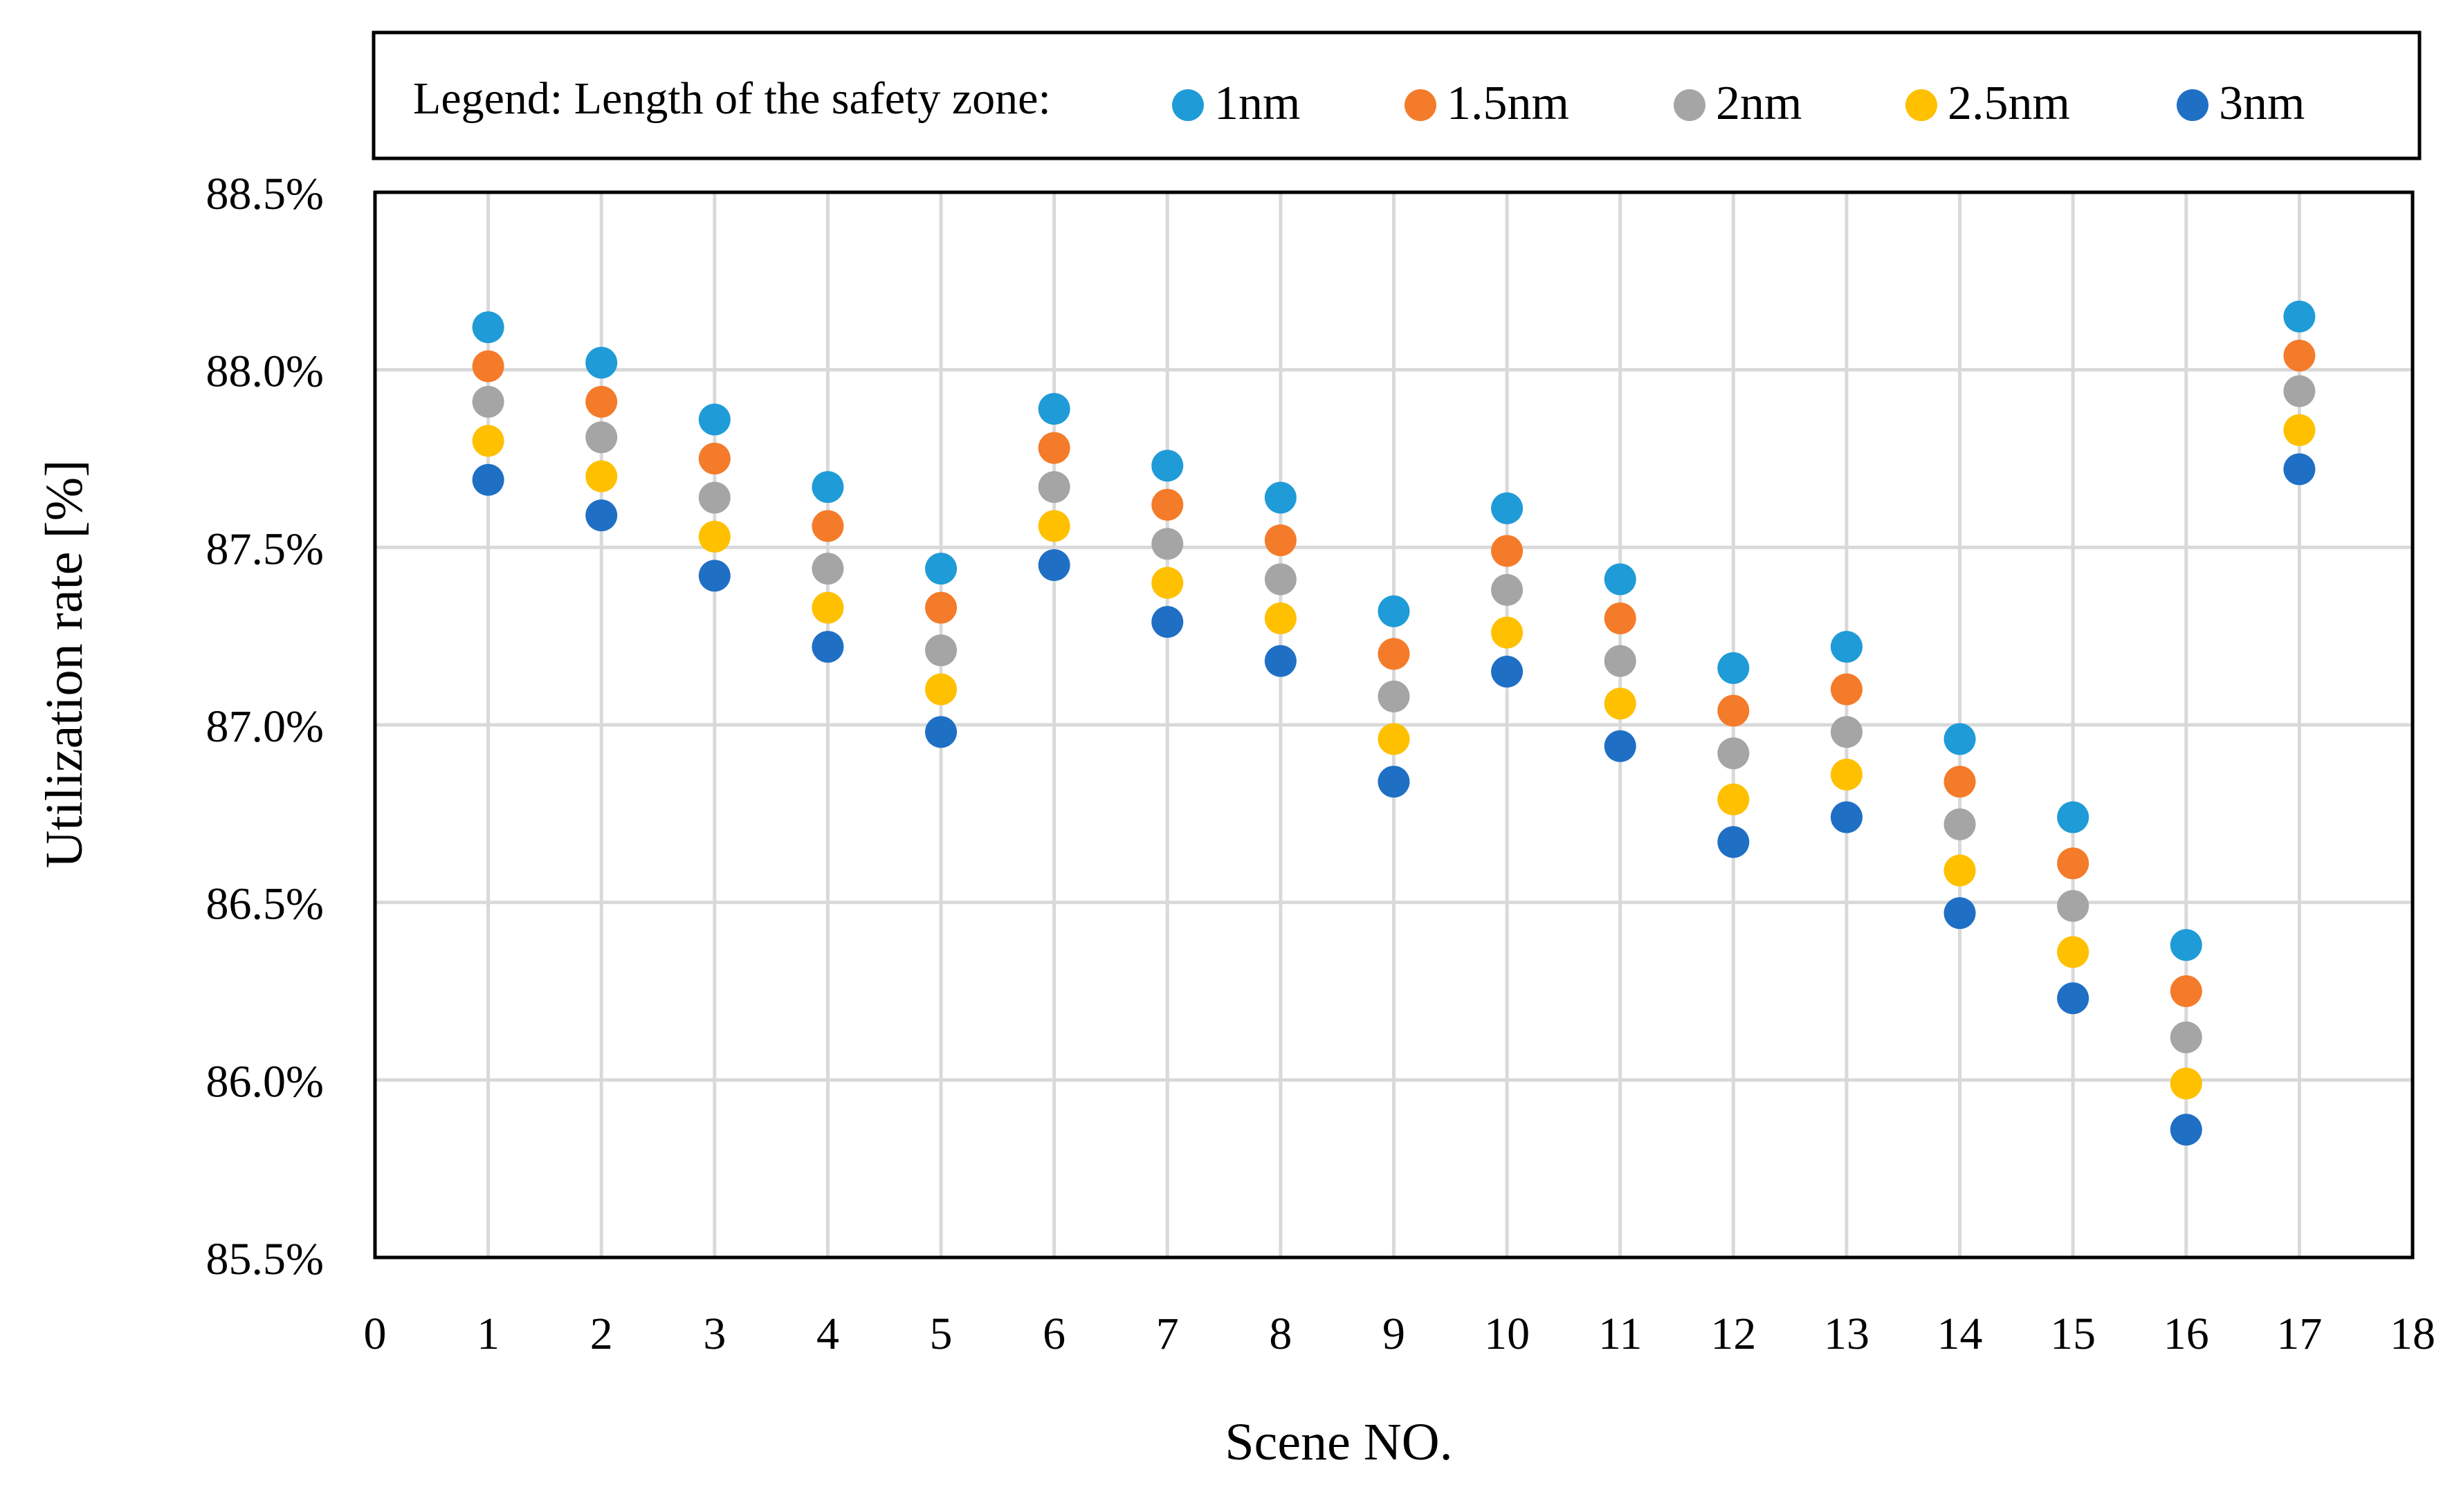 This screenshot has width=2461, height=1512. Describe the element at coordinates (2186, 1334) in the screenshot. I see `x-tick-label: 16` at that location.